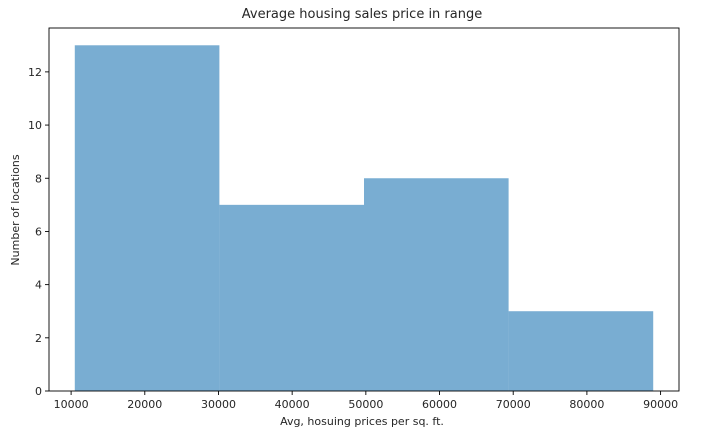 Image resolution: width=709 pixels, height=438 pixels. Describe the element at coordinates (71, 404) in the screenshot. I see `x-tick-label: 10000` at that location.